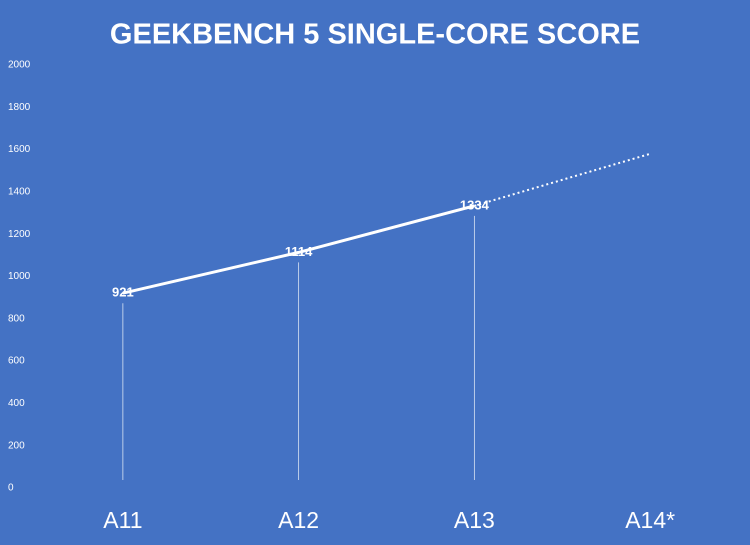 The image size is (750, 545). I want to click on x-tick-label: A13, so click(474, 520).